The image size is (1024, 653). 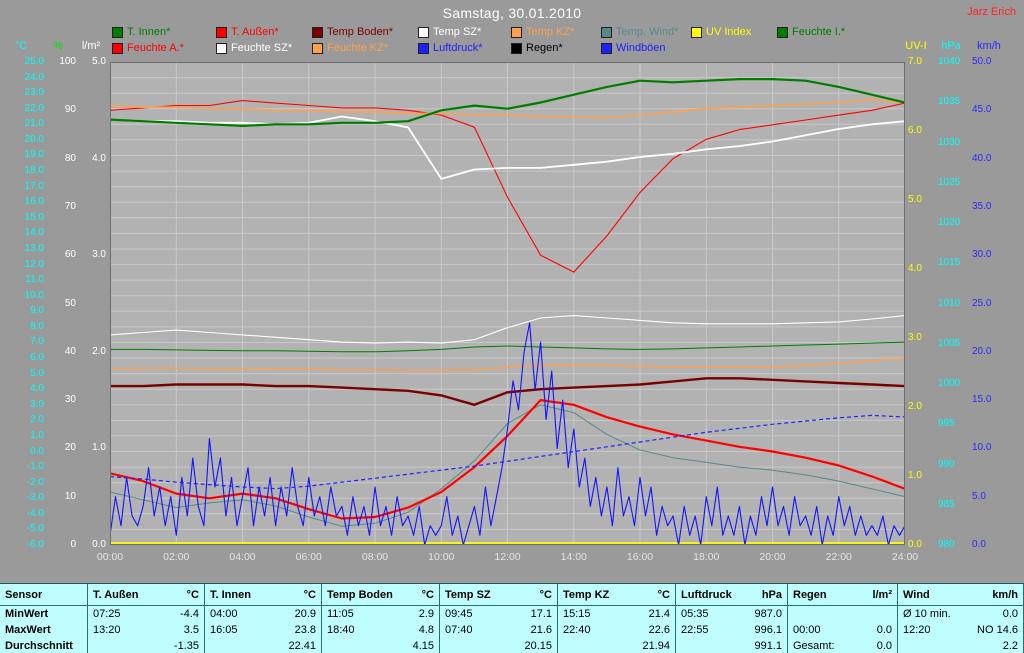 What do you see at coordinates (230, 594) in the screenshot?
I see `table-header-t-innen-time: T. Innen` at bounding box center [230, 594].